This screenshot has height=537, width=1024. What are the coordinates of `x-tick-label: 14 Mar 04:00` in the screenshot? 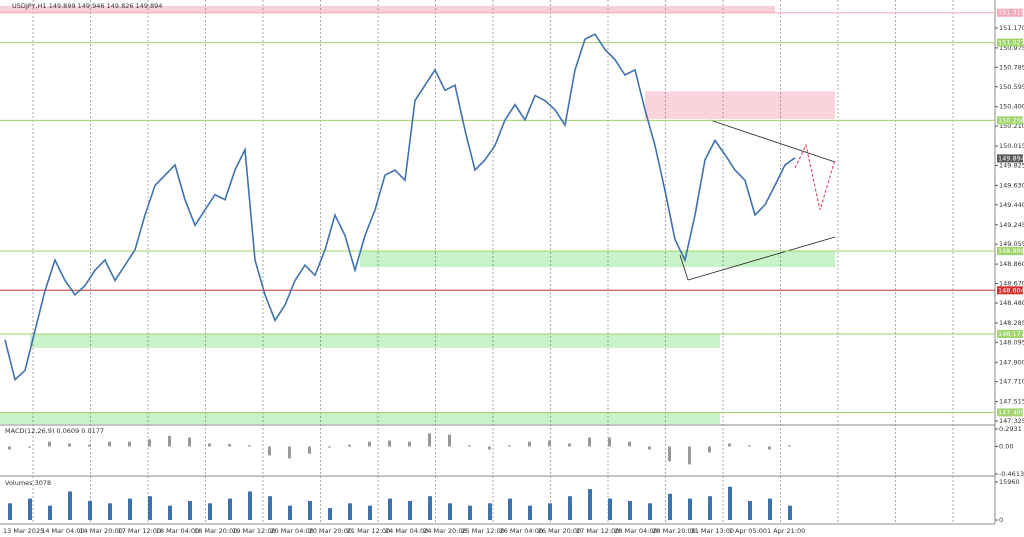 It's located at (62, 531).